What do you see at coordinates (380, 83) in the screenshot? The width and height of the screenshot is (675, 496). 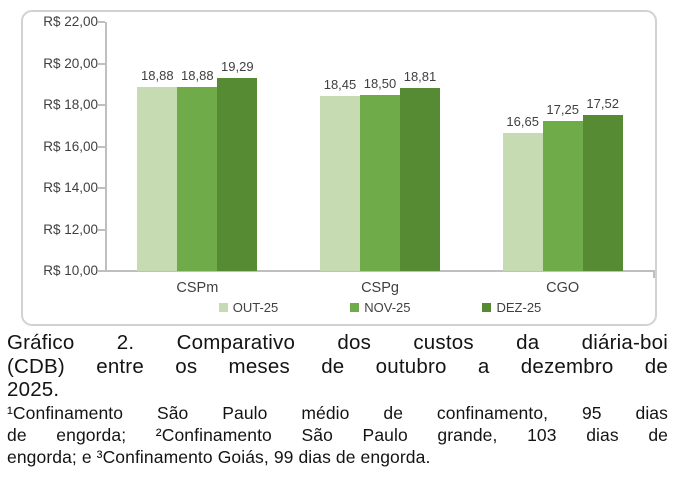 I see `bar-value-label: 18,50` at bounding box center [380, 83].